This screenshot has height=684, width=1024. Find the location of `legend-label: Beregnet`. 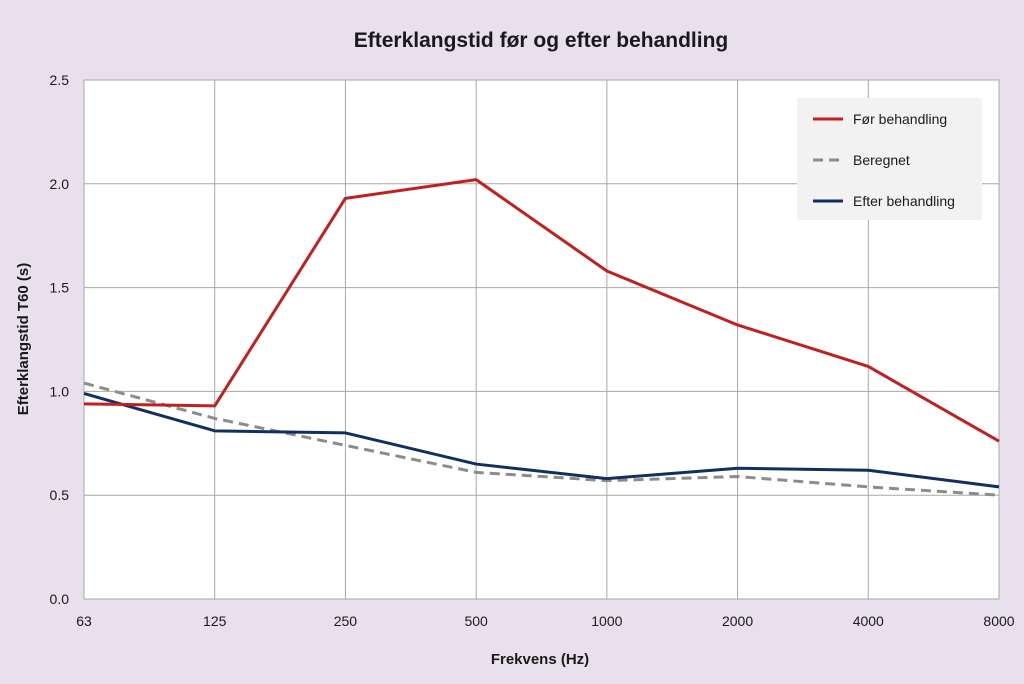

legend-label: Beregnet is located at coordinates (881, 160).